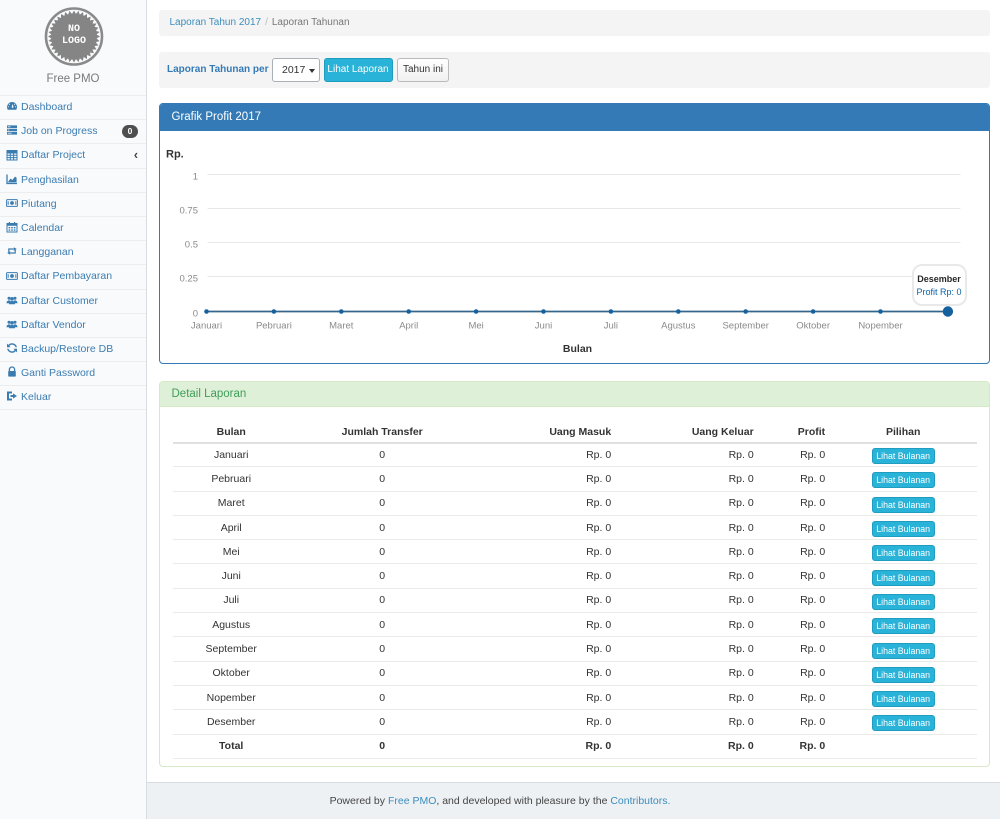 Image resolution: width=1000 pixels, height=819 pixels. What do you see at coordinates (74, 41) in the screenshot?
I see `svg-text: LOGO` at bounding box center [74, 41].